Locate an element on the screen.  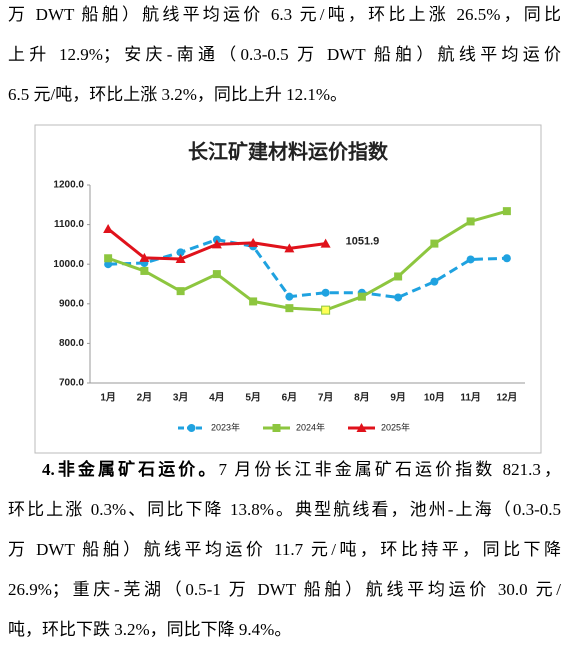
text-line: 上升 12.9%；安庆-南通（0.3-0.5 万 DWT 船舶）航线平均运价 is located at coordinates (284, 55).